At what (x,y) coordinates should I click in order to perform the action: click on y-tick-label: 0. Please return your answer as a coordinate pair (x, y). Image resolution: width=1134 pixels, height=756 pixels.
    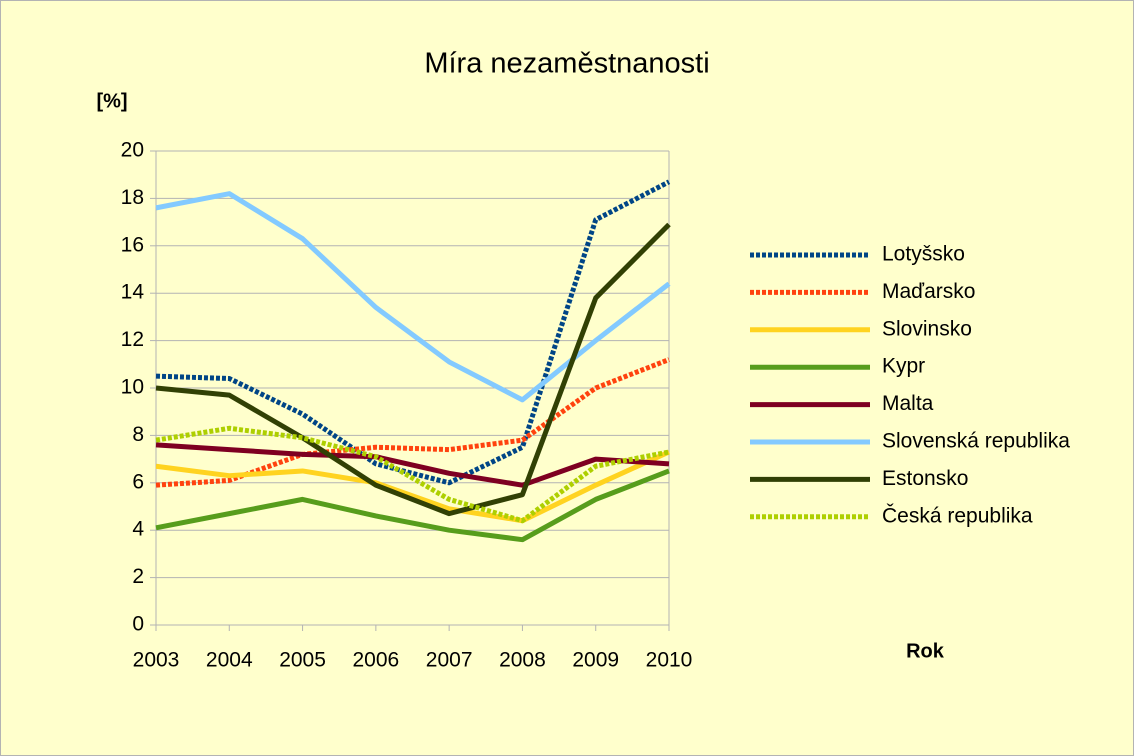
    Looking at the image, I should click on (138, 624).